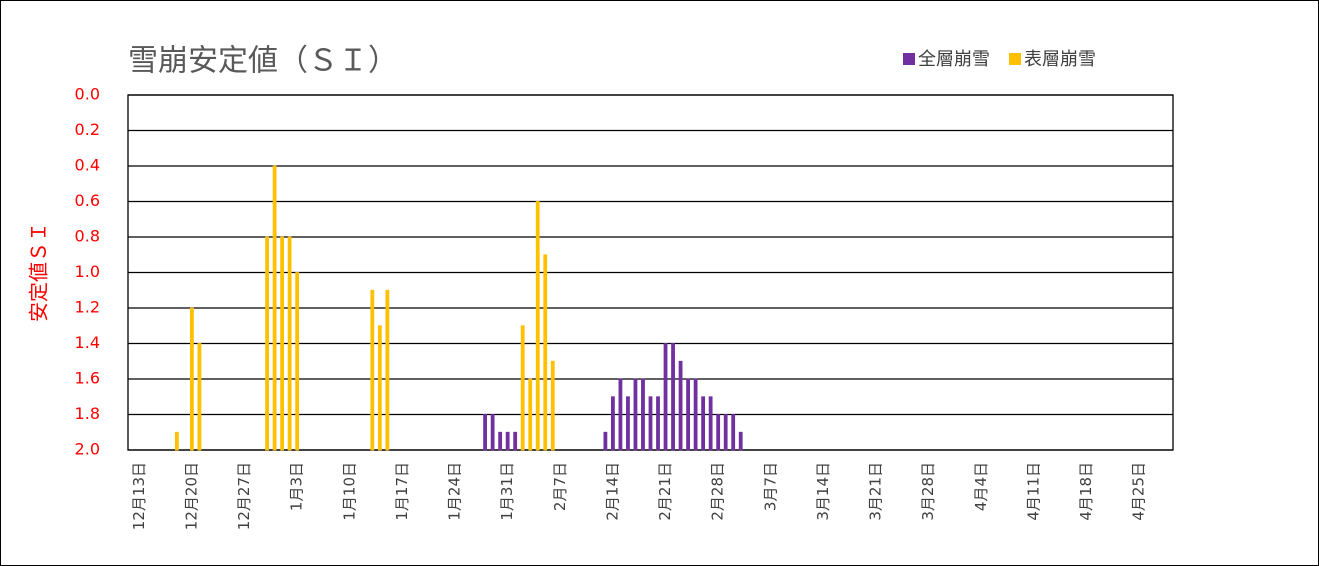 This screenshot has width=1319, height=566. I want to click on x-tick-label: 2月21日, so click(665, 491).